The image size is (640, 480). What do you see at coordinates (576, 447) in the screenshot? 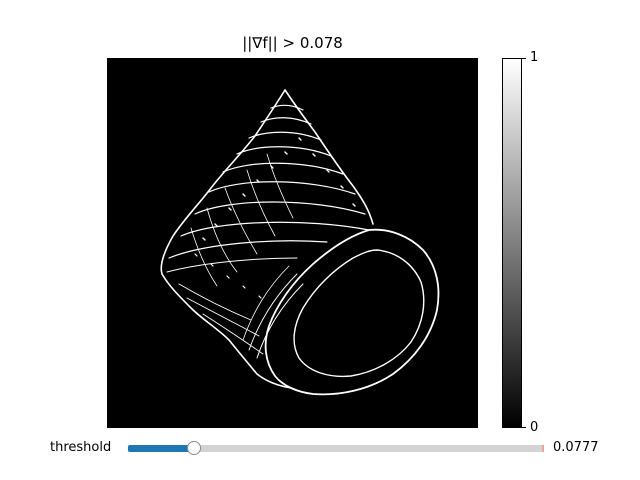
I see `slider-value: 0.0777` at bounding box center [576, 447].